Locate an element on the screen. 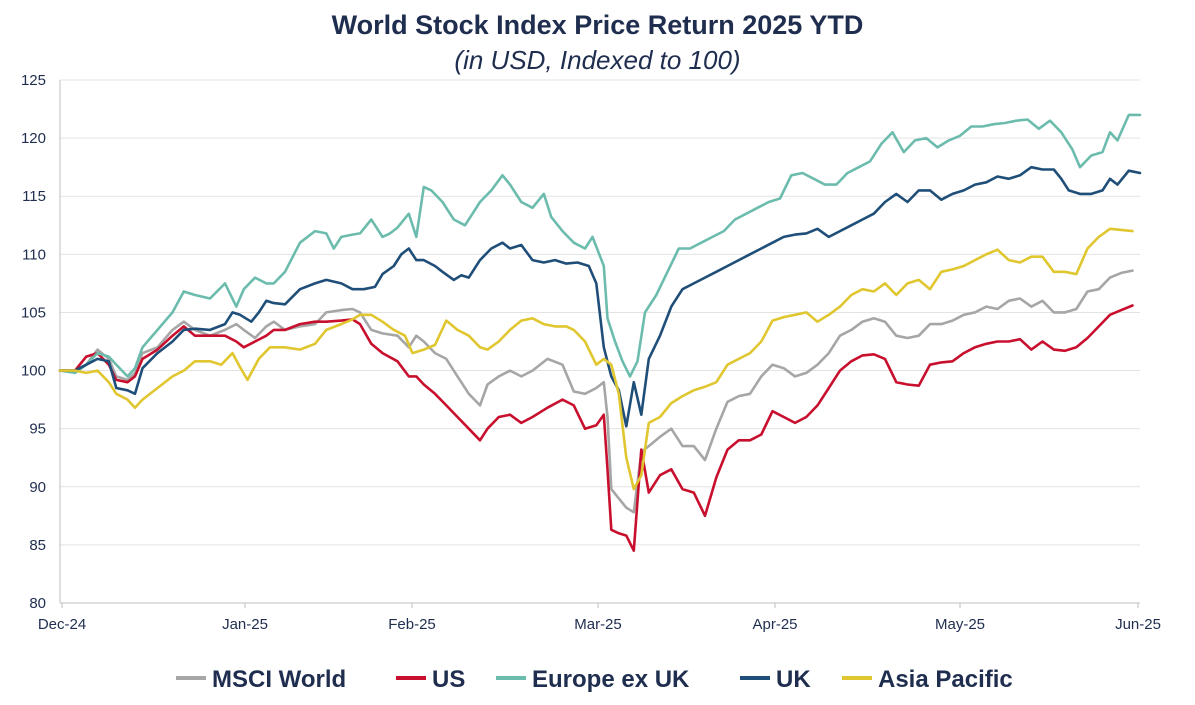 The image size is (1195, 705). x-tick-label: May-25 is located at coordinates (960, 624).